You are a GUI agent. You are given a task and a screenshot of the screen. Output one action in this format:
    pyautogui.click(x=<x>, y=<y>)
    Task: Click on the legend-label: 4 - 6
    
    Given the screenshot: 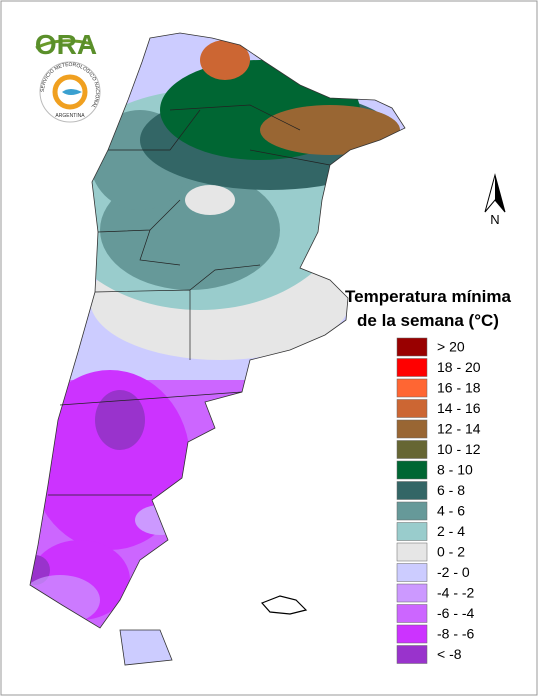 What is the action you would take?
    pyautogui.click(x=451, y=511)
    